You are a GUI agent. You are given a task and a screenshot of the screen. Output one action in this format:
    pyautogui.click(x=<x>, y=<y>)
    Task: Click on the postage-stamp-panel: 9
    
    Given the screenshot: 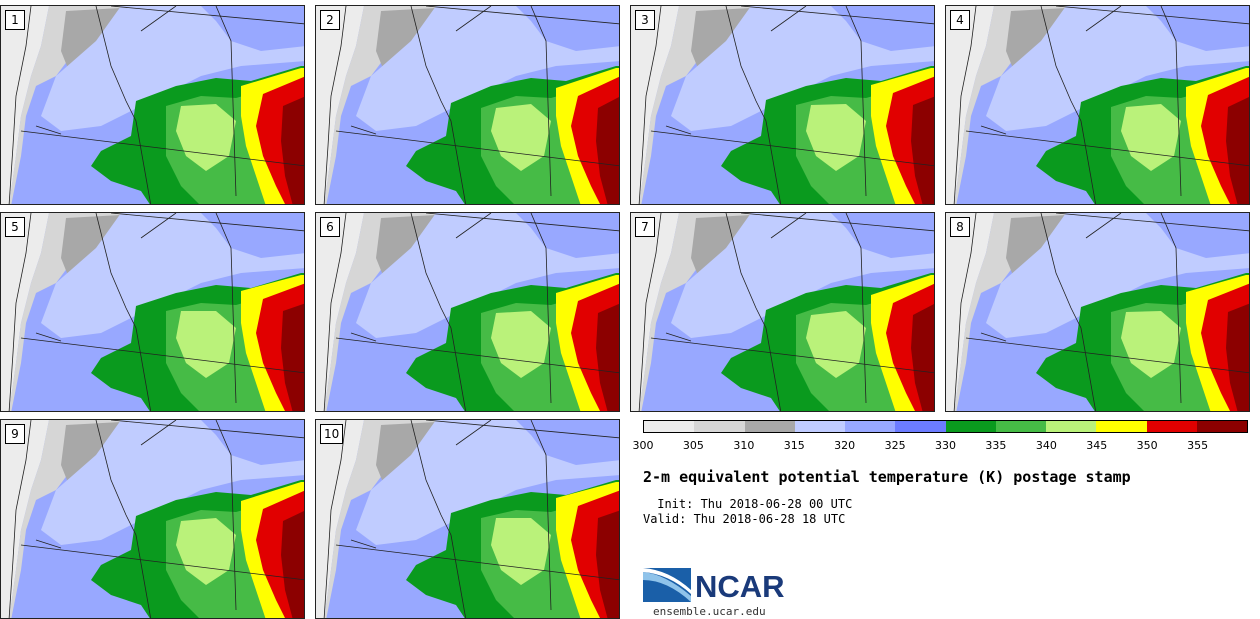 What is the action you would take?
    pyautogui.click(x=152, y=519)
    